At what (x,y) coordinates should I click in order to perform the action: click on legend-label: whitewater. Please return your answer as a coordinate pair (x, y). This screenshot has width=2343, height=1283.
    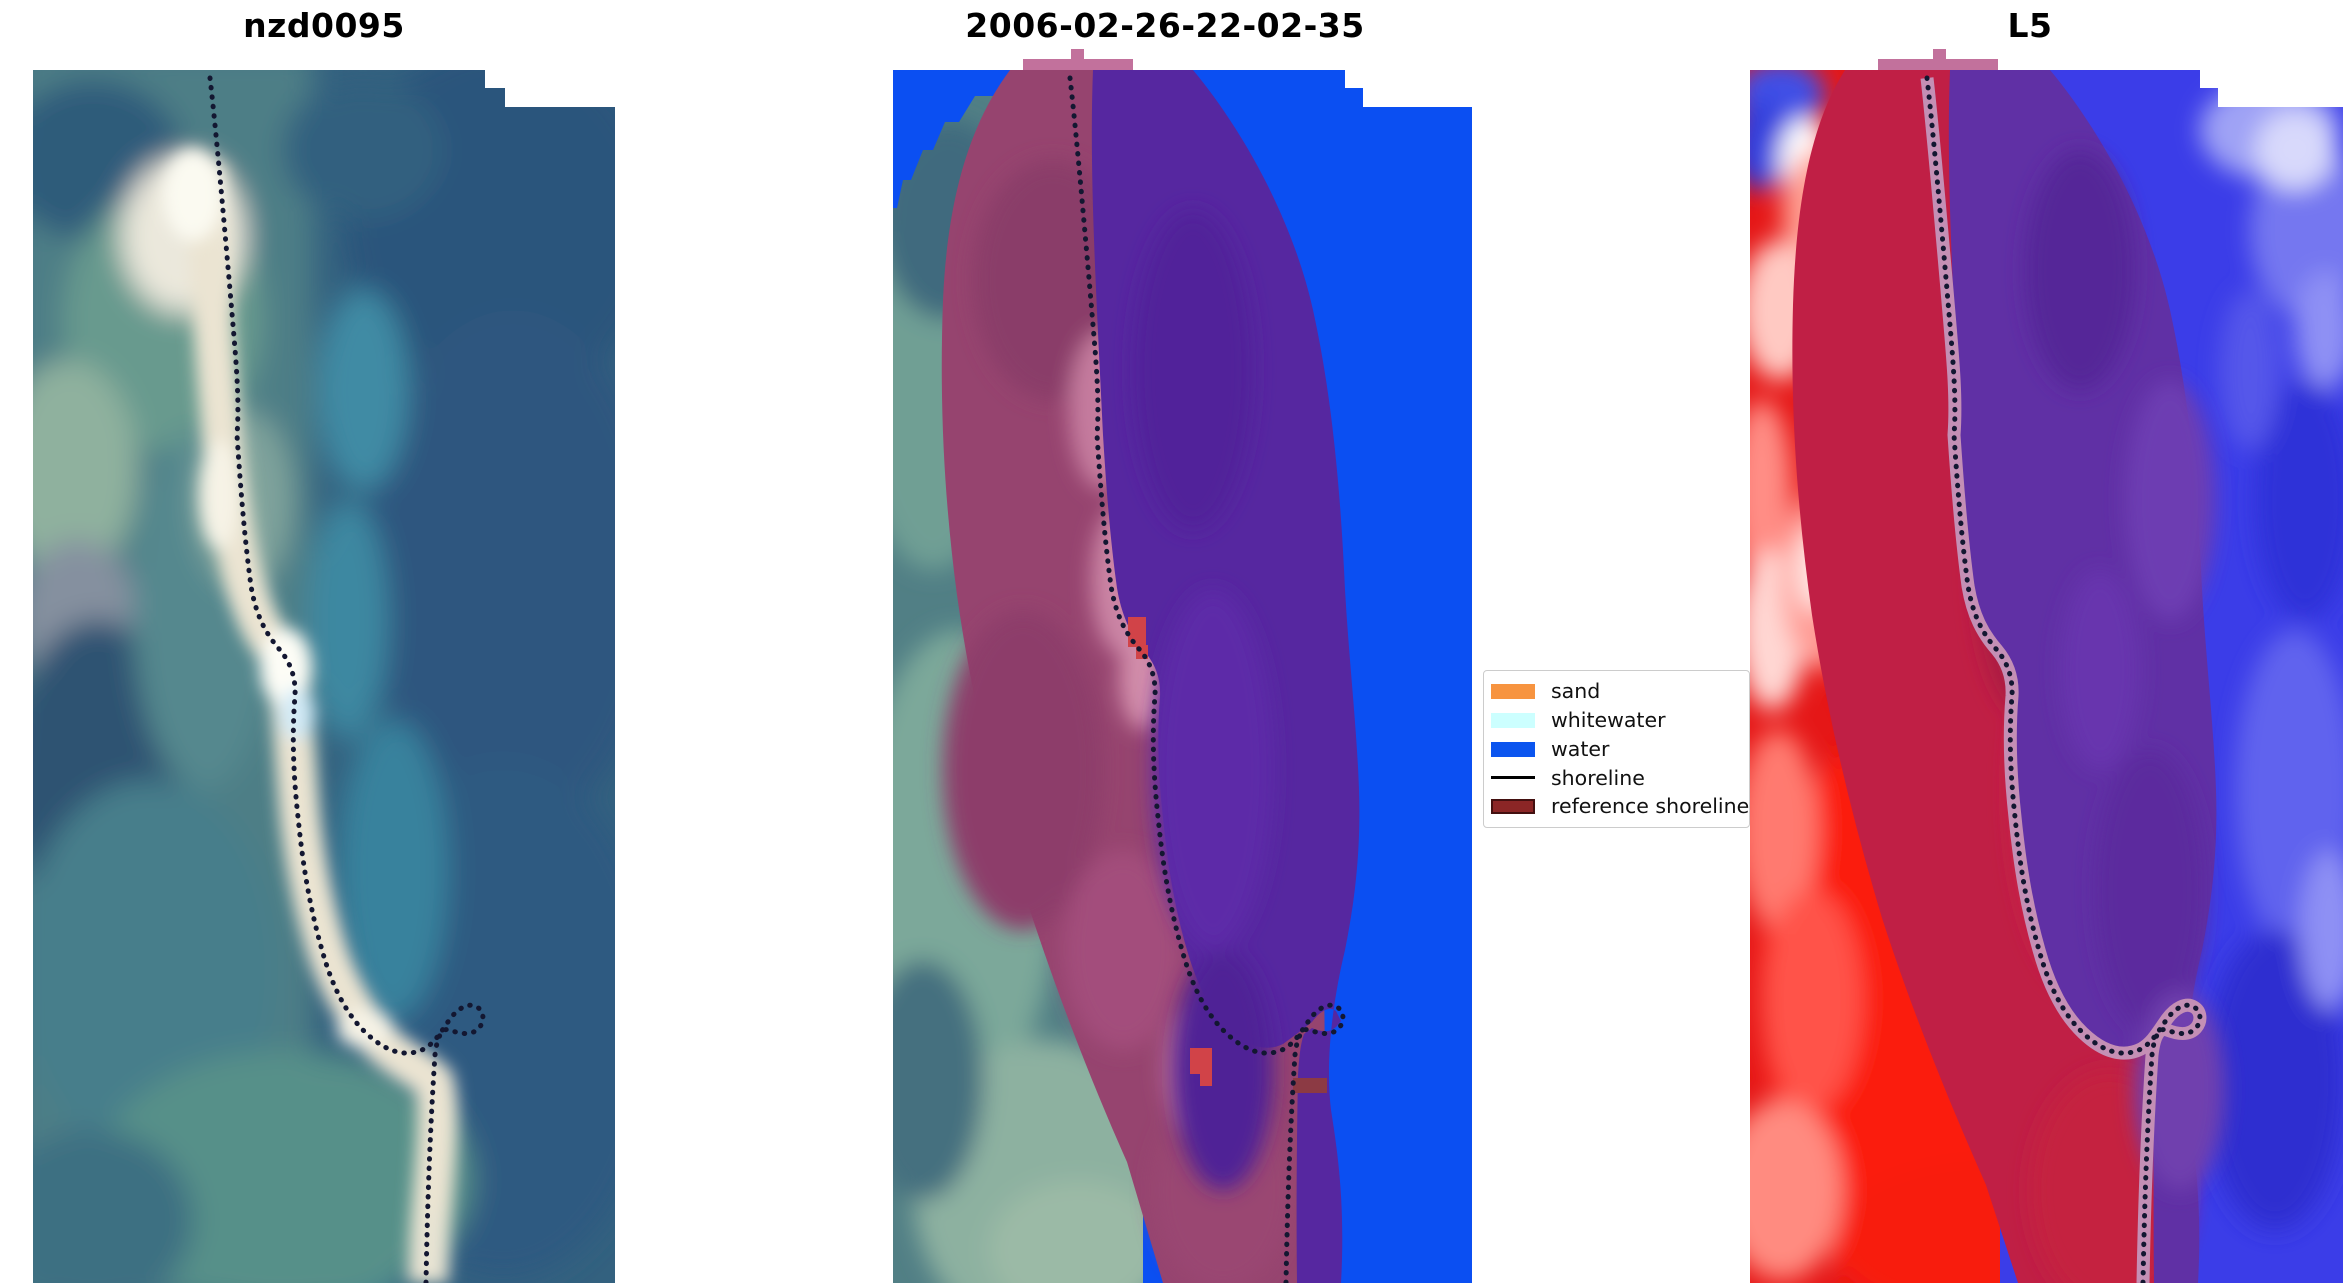
    Looking at the image, I should click on (1608, 720).